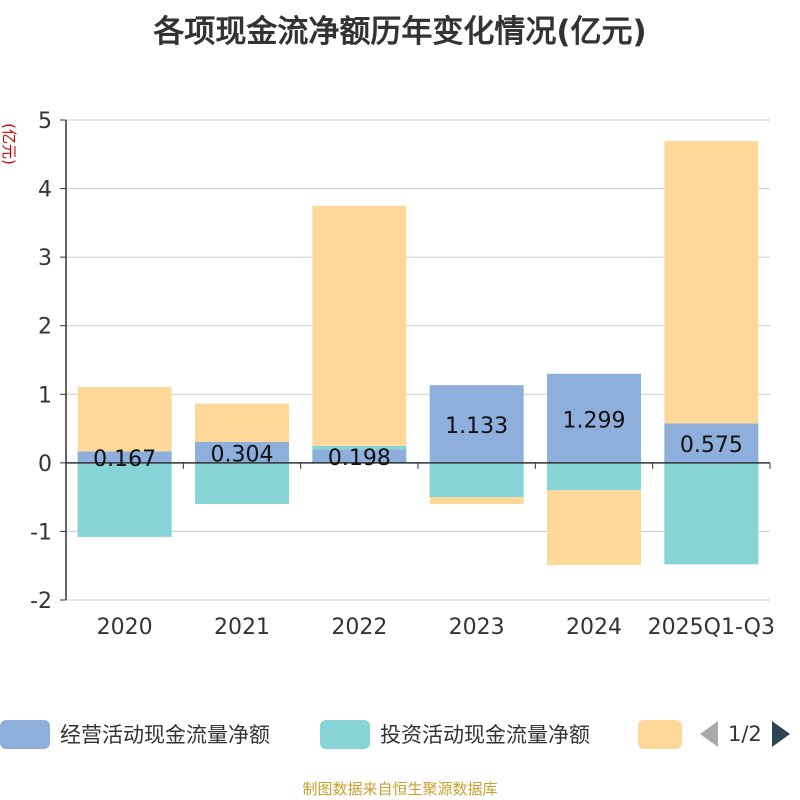  What do you see at coordinates (359, 325) in the screenshot?
I see `bar-s2-2022` at bounding box center [359, 325].